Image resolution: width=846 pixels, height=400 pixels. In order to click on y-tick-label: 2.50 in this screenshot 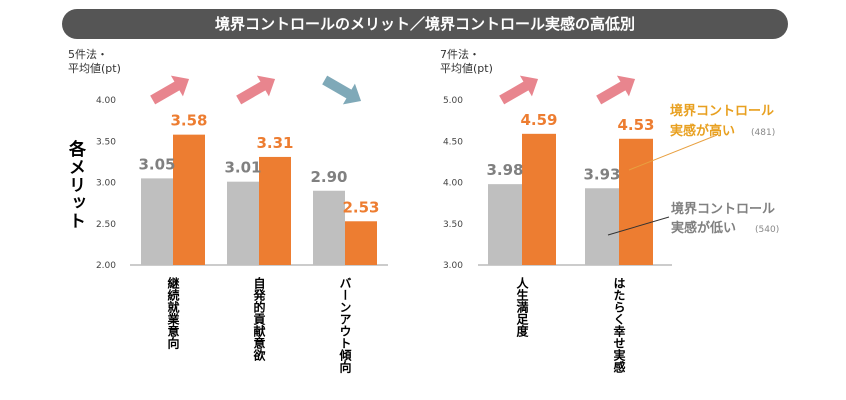, I will do `click(106, 225)`.